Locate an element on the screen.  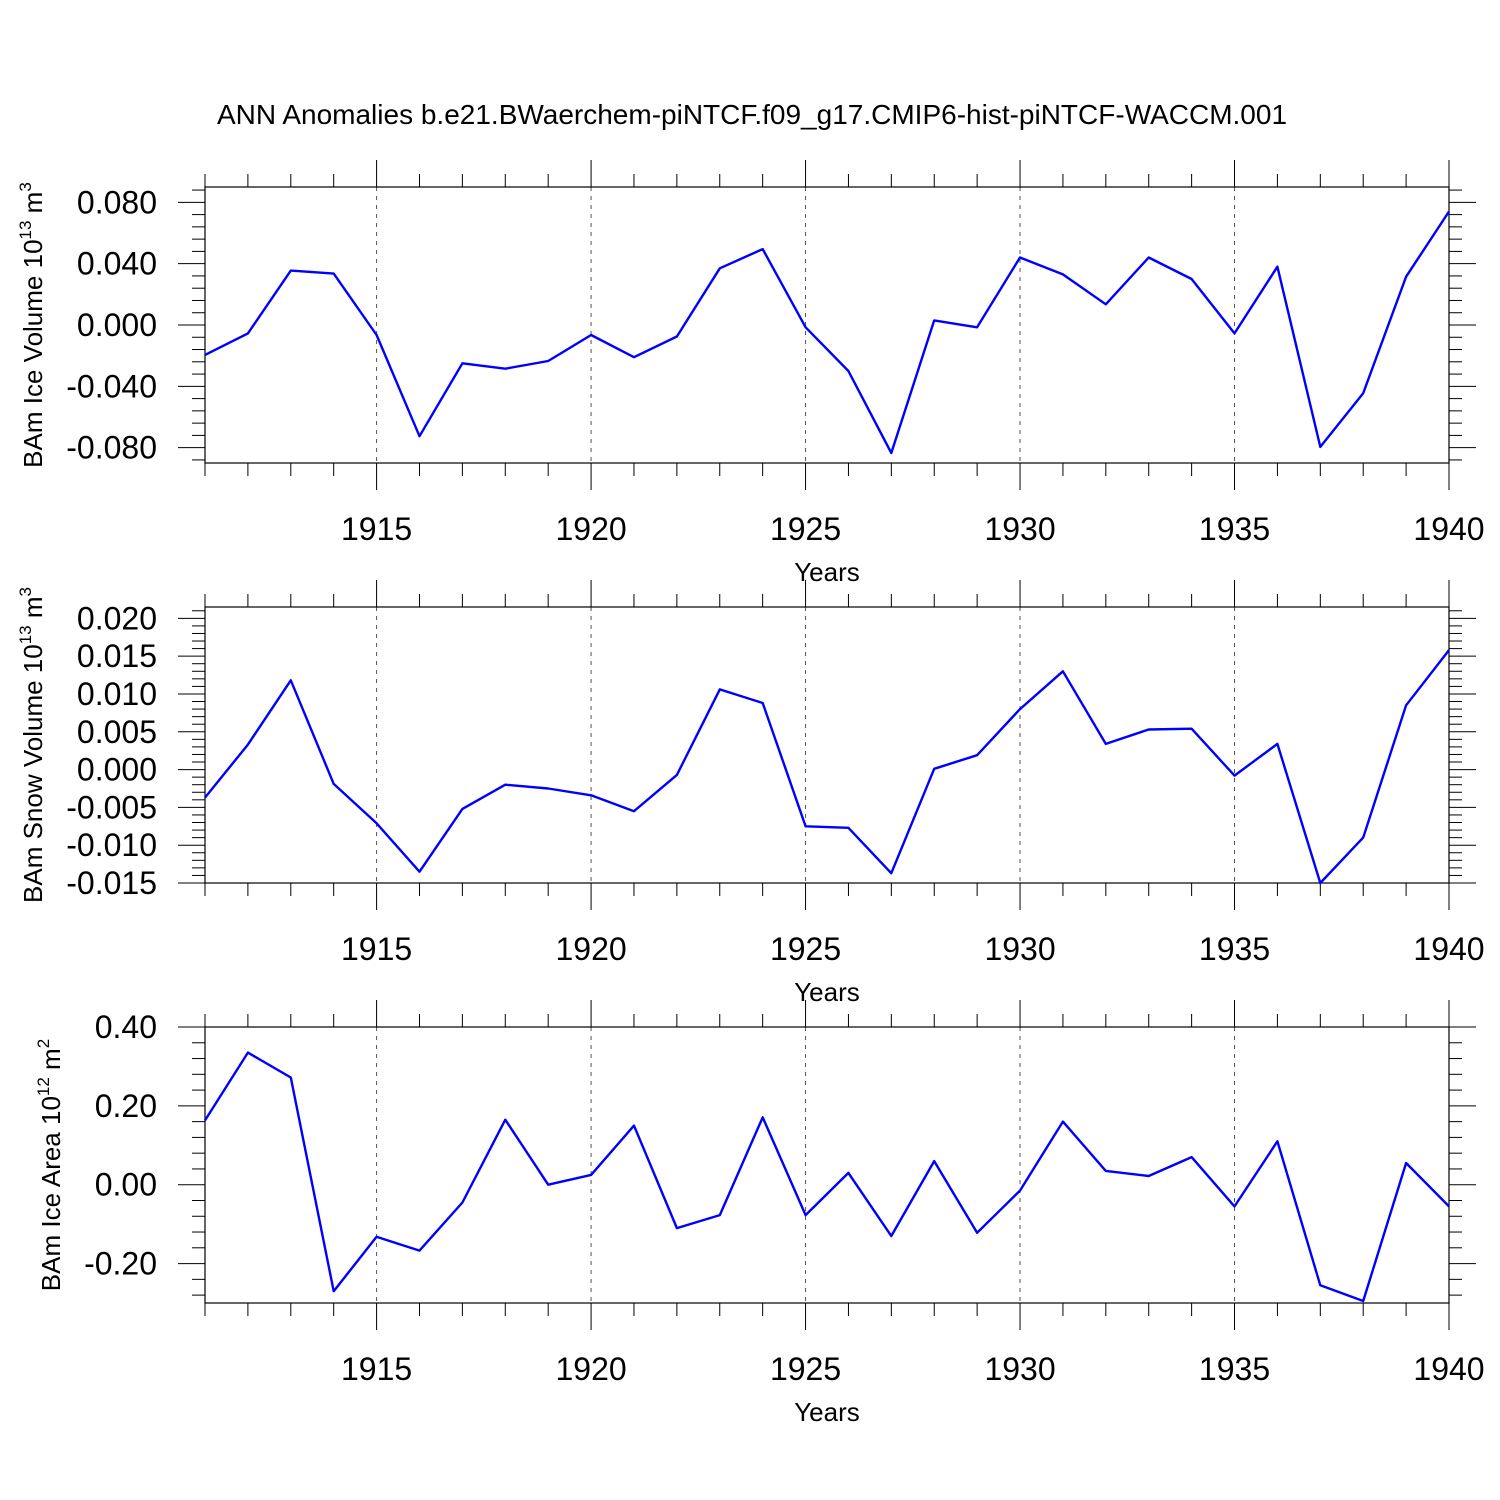
y-axis-label: BAm Snow Volume 1013 m3 is located at coordinates (32, 745).